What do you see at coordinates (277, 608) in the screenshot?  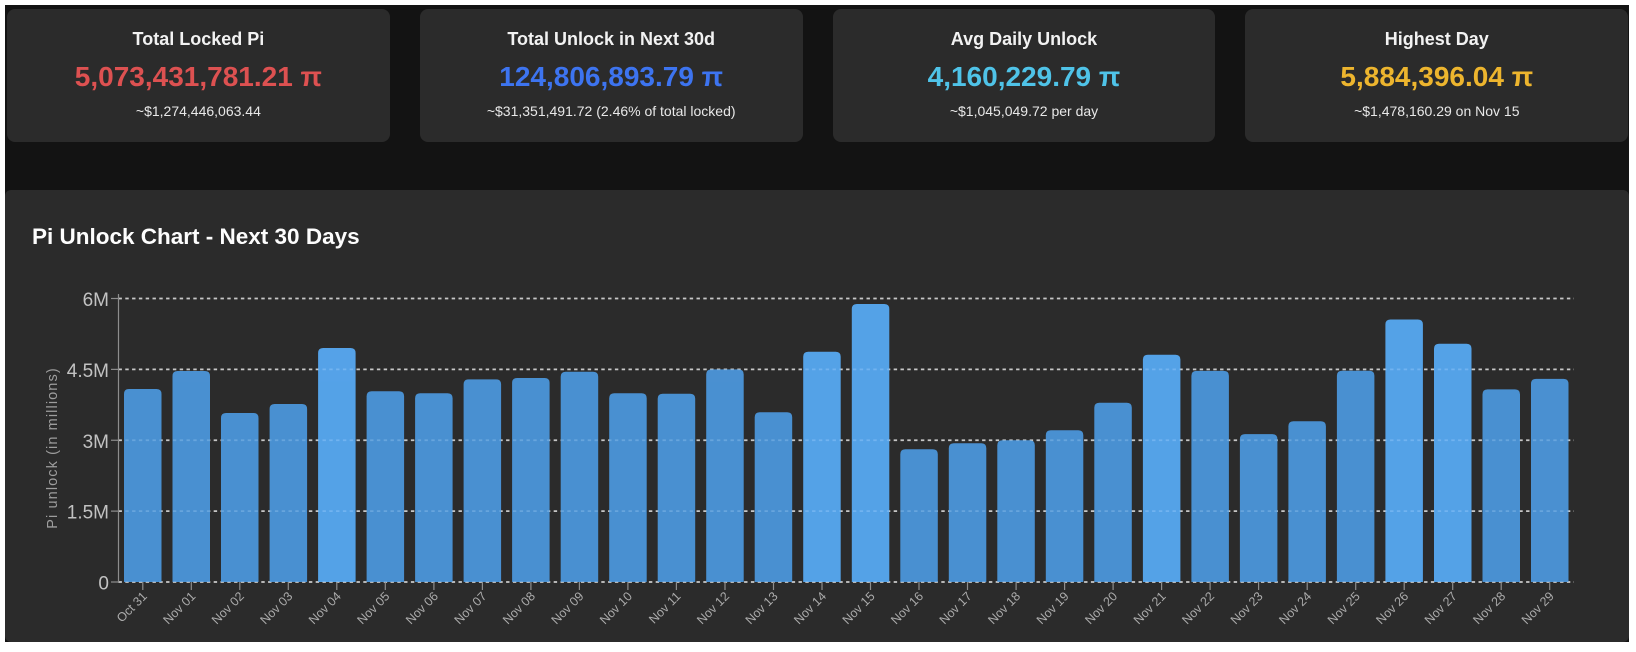 I see `svg-text: Nov 03` at bounding box center [277, 608].